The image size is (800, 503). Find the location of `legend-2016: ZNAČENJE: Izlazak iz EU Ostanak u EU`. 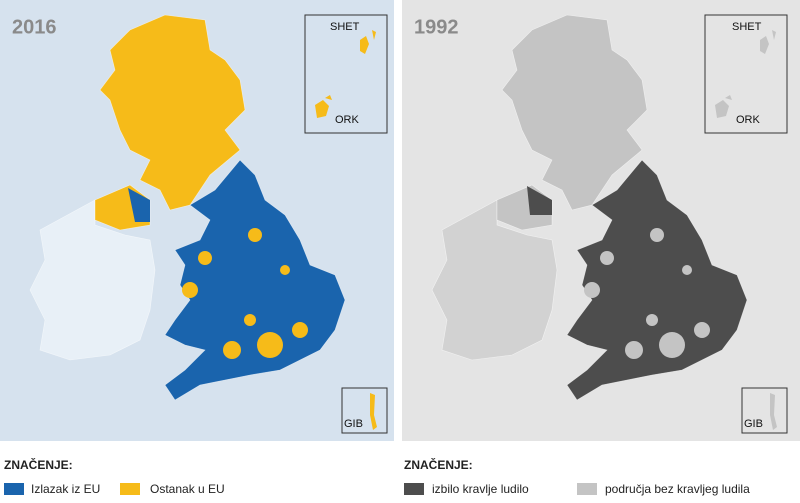

legend-2016: ZNAČENJE: Izlazak iz EU Ostanak u EU is located at coordinates (114, 476).